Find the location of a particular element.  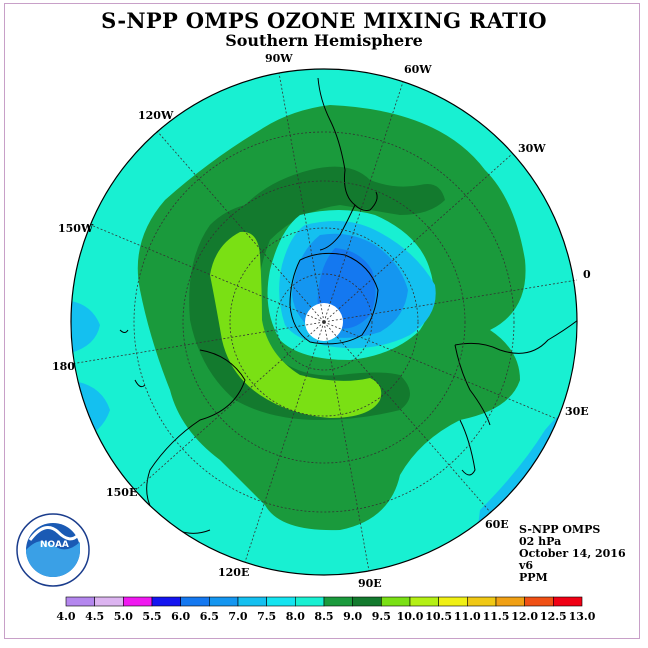

colorbar-tick-label: 10.0 is located at coordinates (410, 616).